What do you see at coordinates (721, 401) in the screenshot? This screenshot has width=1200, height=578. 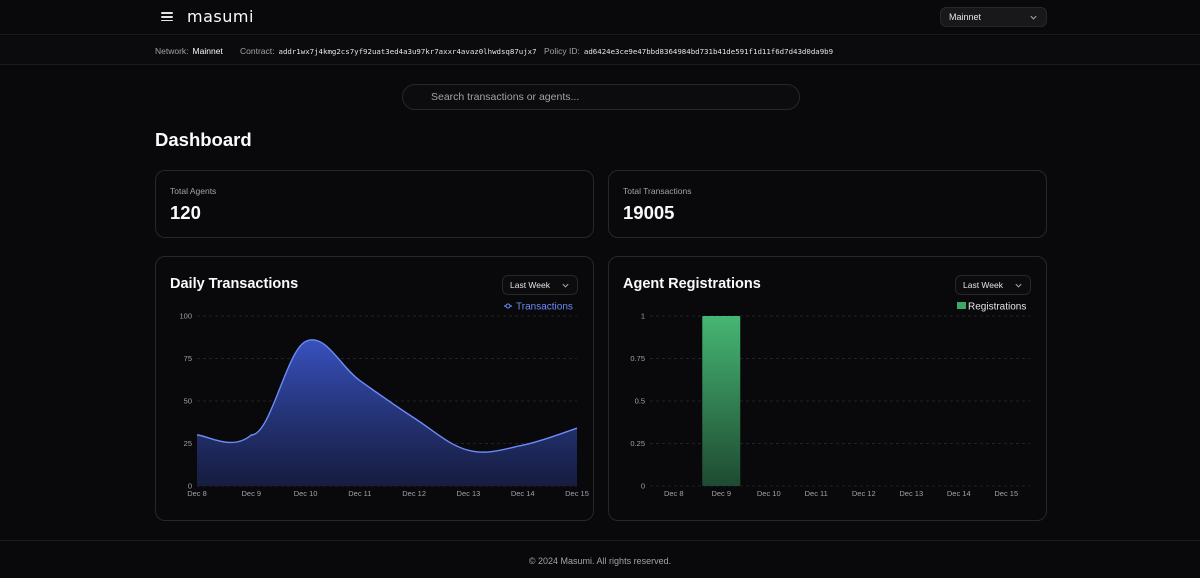 I see `registration-bar` at bounding box center [721, 401].